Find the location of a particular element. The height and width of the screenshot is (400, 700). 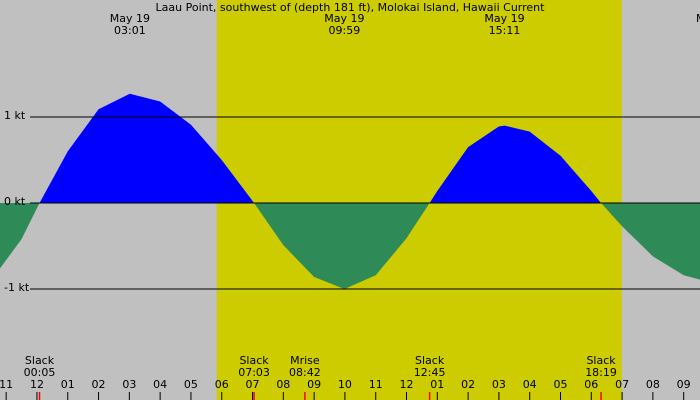

event-time: 18:19 is located at coordinates (601, 372).